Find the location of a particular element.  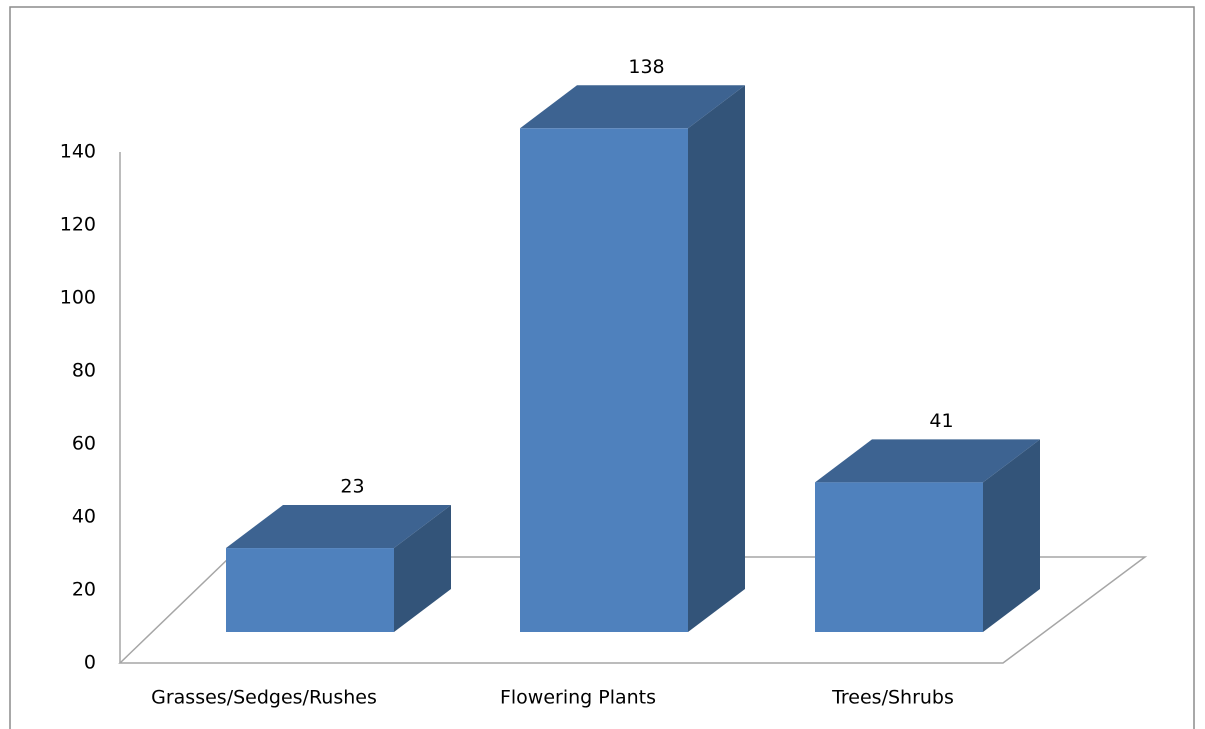

y-tick-label: 120 is located at coordinates (78, 225).